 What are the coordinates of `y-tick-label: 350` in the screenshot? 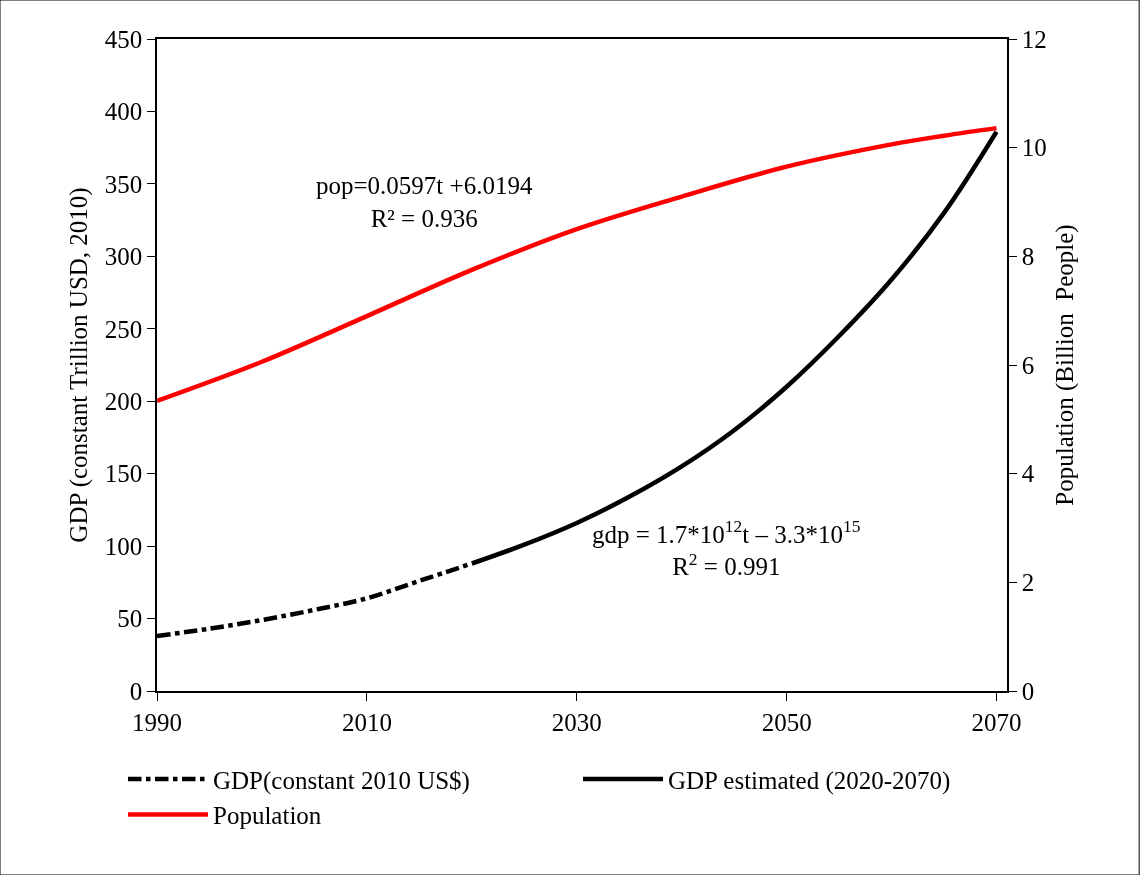 It's located at (123, 184).